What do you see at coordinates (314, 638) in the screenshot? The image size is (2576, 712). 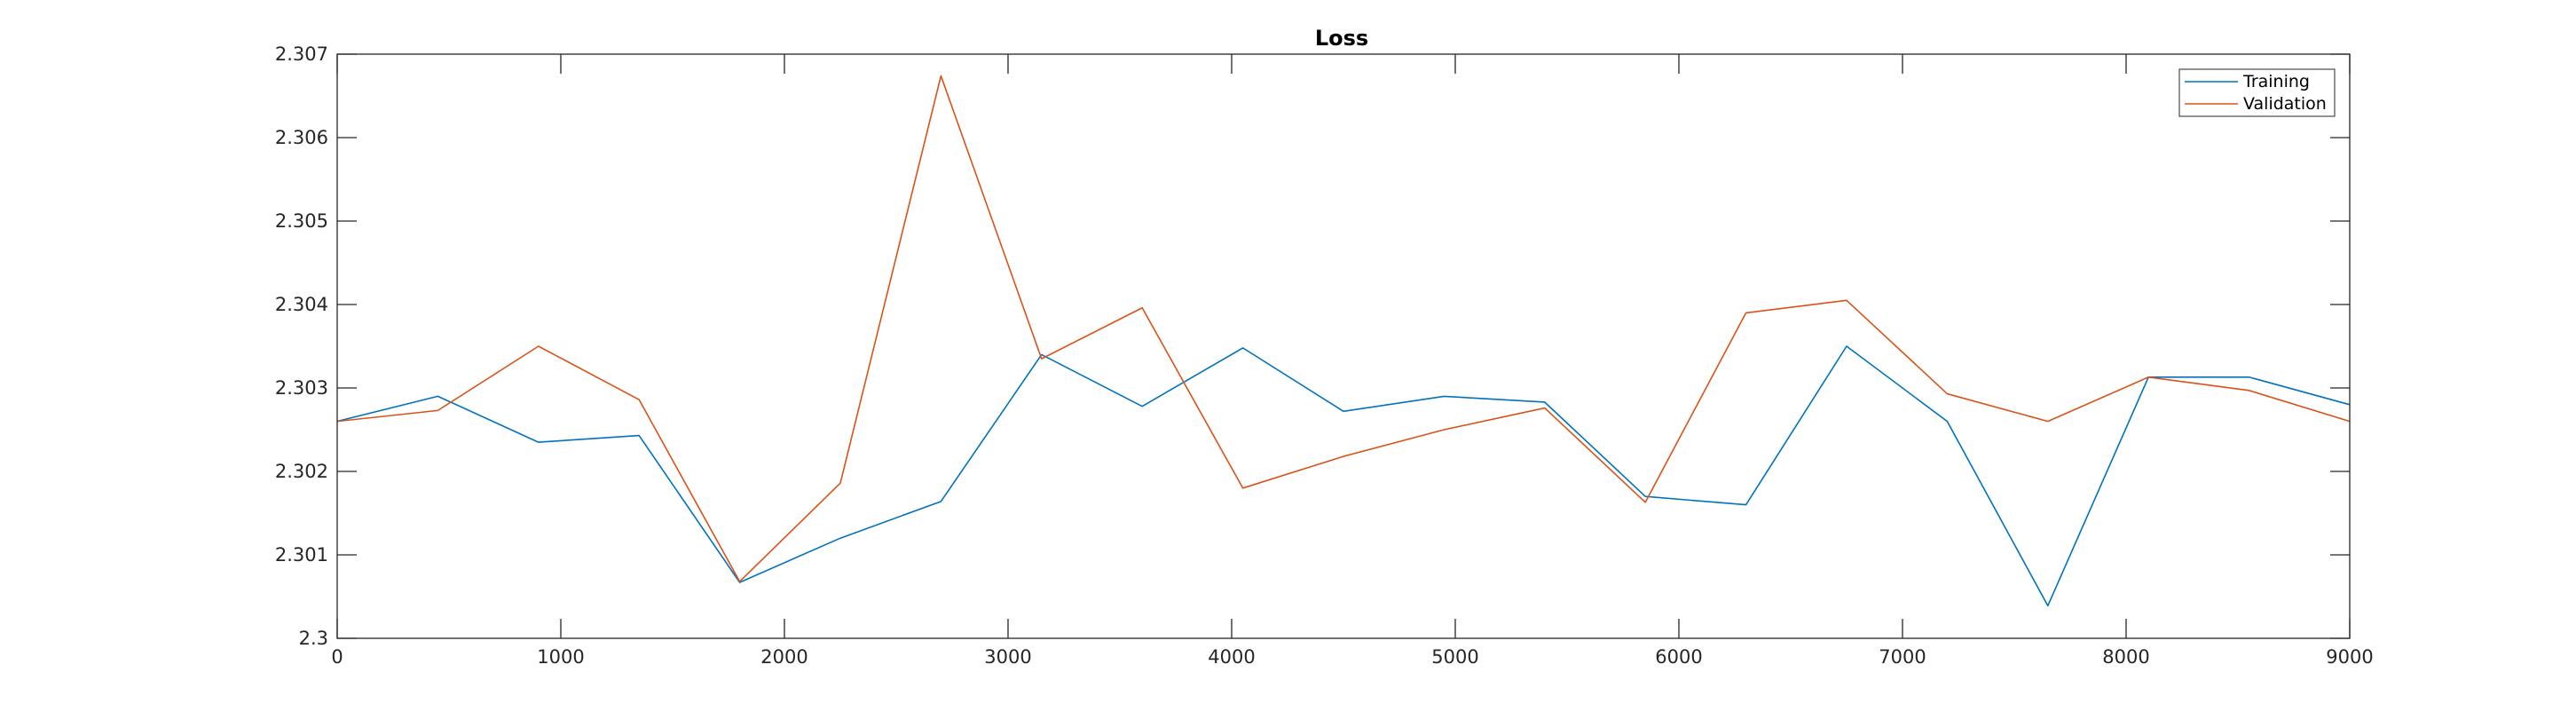 I see `y-tick-label: 2.3` at bounding box center [314, 638].